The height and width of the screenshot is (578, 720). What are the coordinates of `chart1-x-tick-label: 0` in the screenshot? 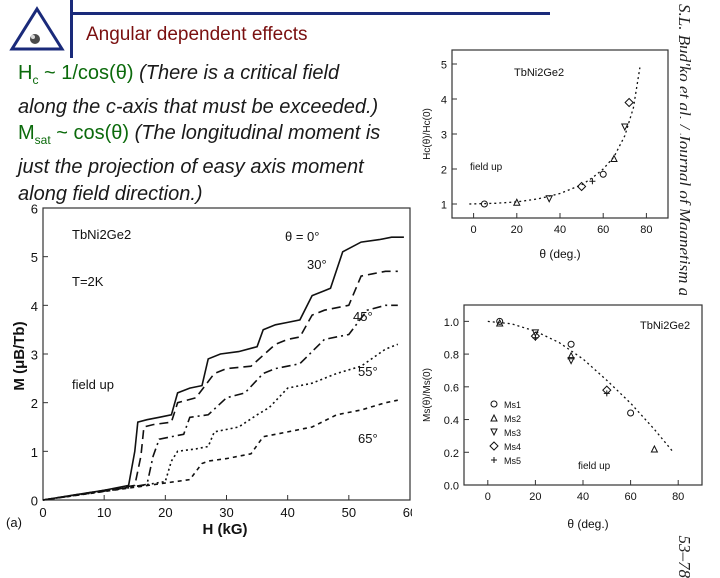 It's located at (42, 512).